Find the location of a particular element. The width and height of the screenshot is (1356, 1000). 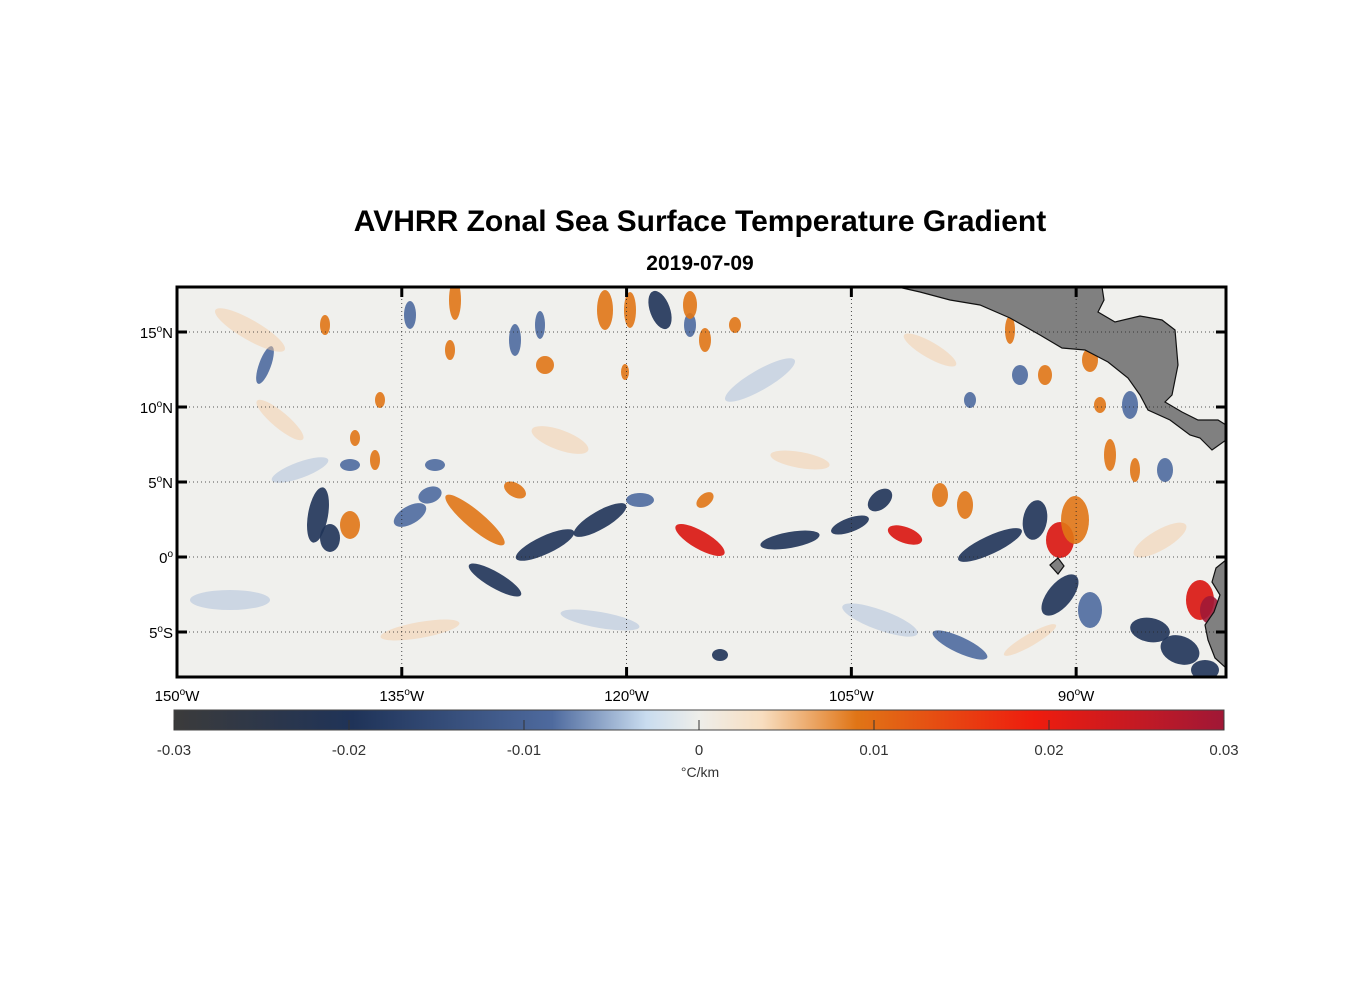

lat-tick-label: 15oN is located at coordinates (156, 333).